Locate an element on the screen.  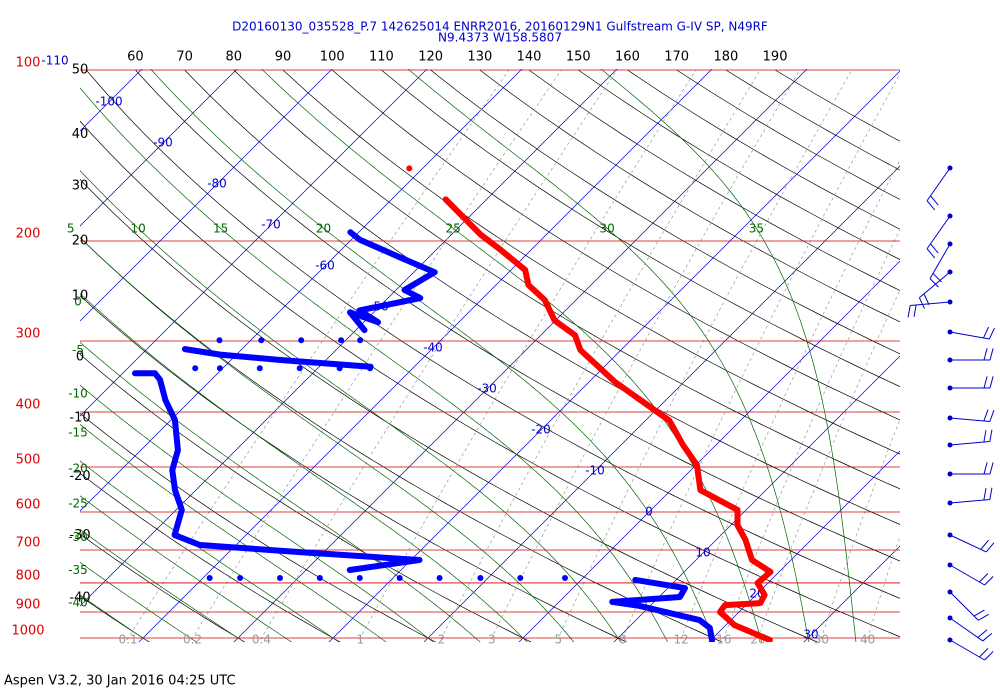
moist-adiabat-label: -35 is located at coordinates (78, 570).